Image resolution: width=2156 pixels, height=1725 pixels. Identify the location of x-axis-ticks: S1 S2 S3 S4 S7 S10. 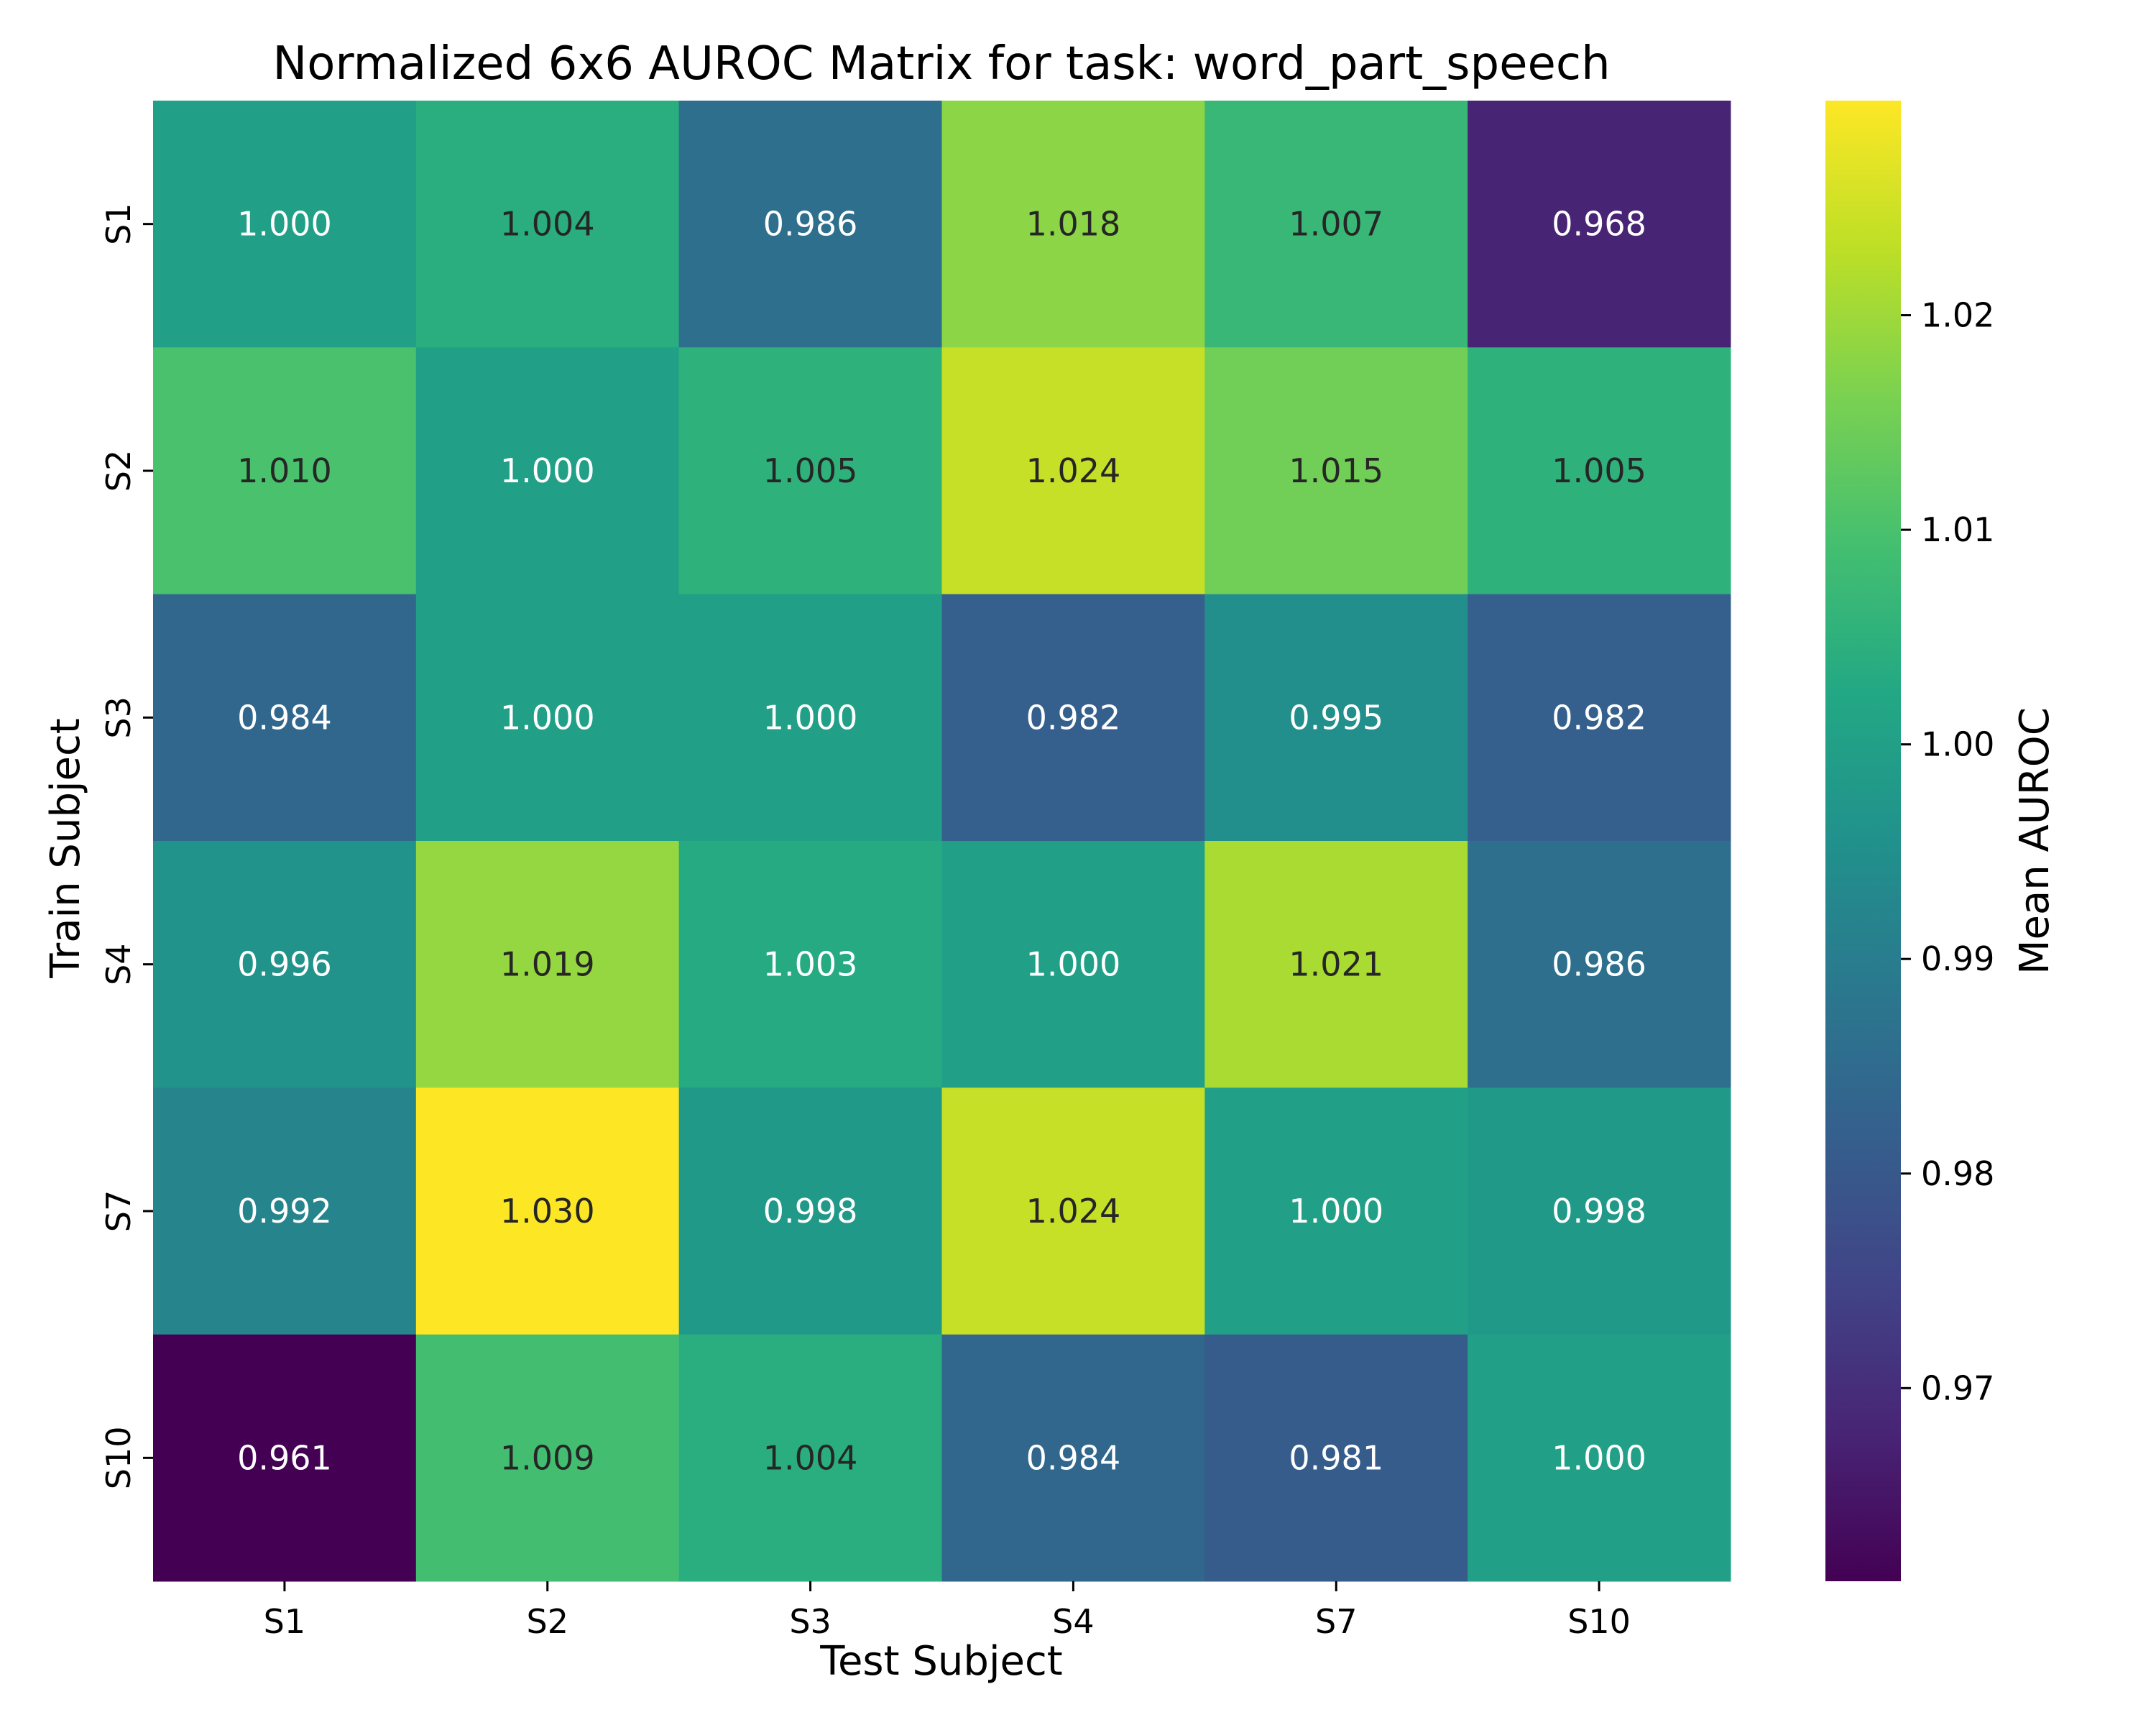
(947, 1611).